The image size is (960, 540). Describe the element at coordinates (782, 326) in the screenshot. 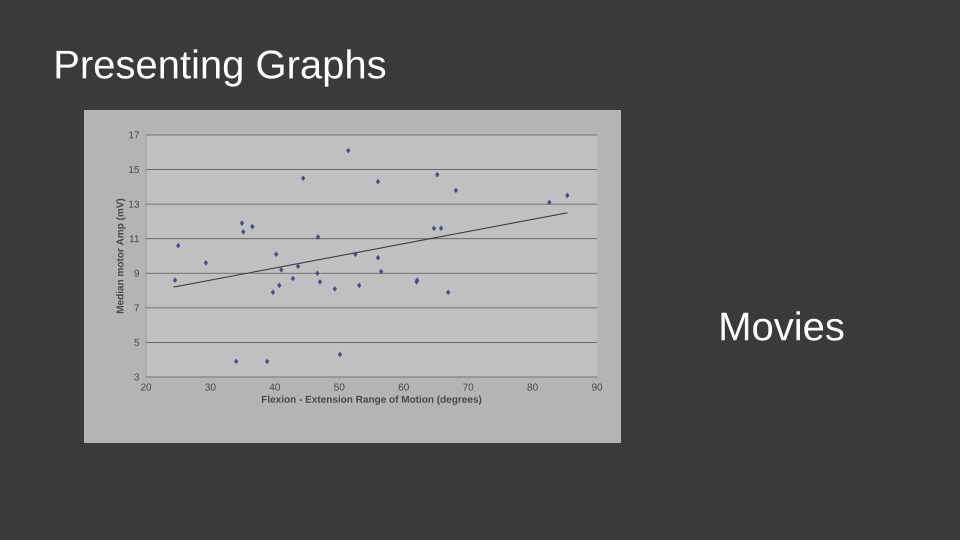

I see `text: Movies` at that location.